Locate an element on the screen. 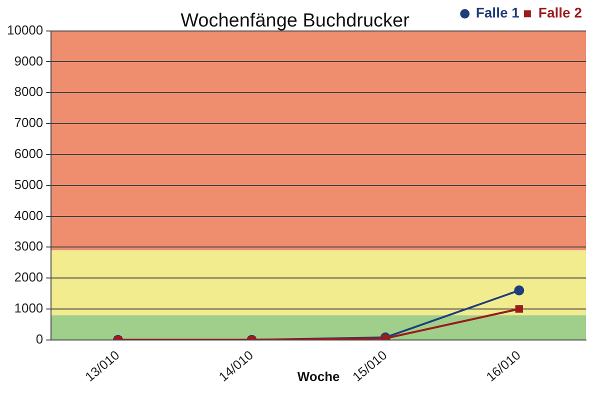  y-tick-label: 1000 is located at coordinates (29, 308).